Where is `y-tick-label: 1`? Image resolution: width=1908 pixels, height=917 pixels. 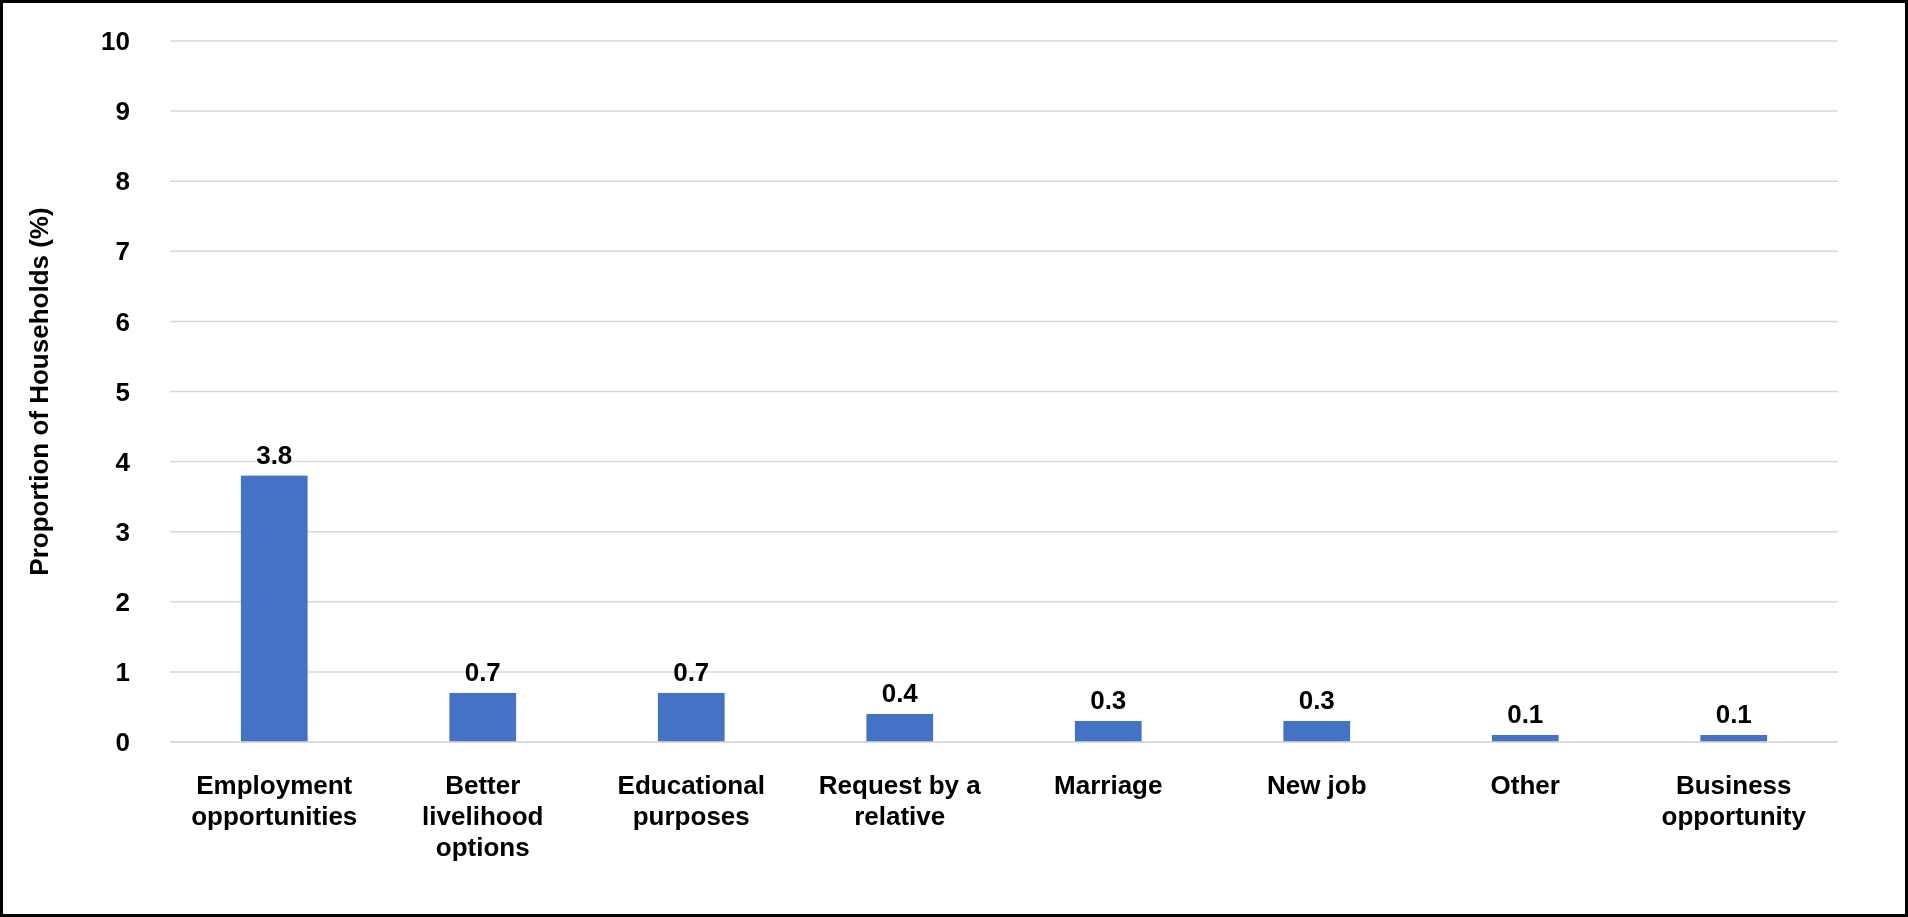
y-tick-label: 1 is located at coordinates (122, 672).